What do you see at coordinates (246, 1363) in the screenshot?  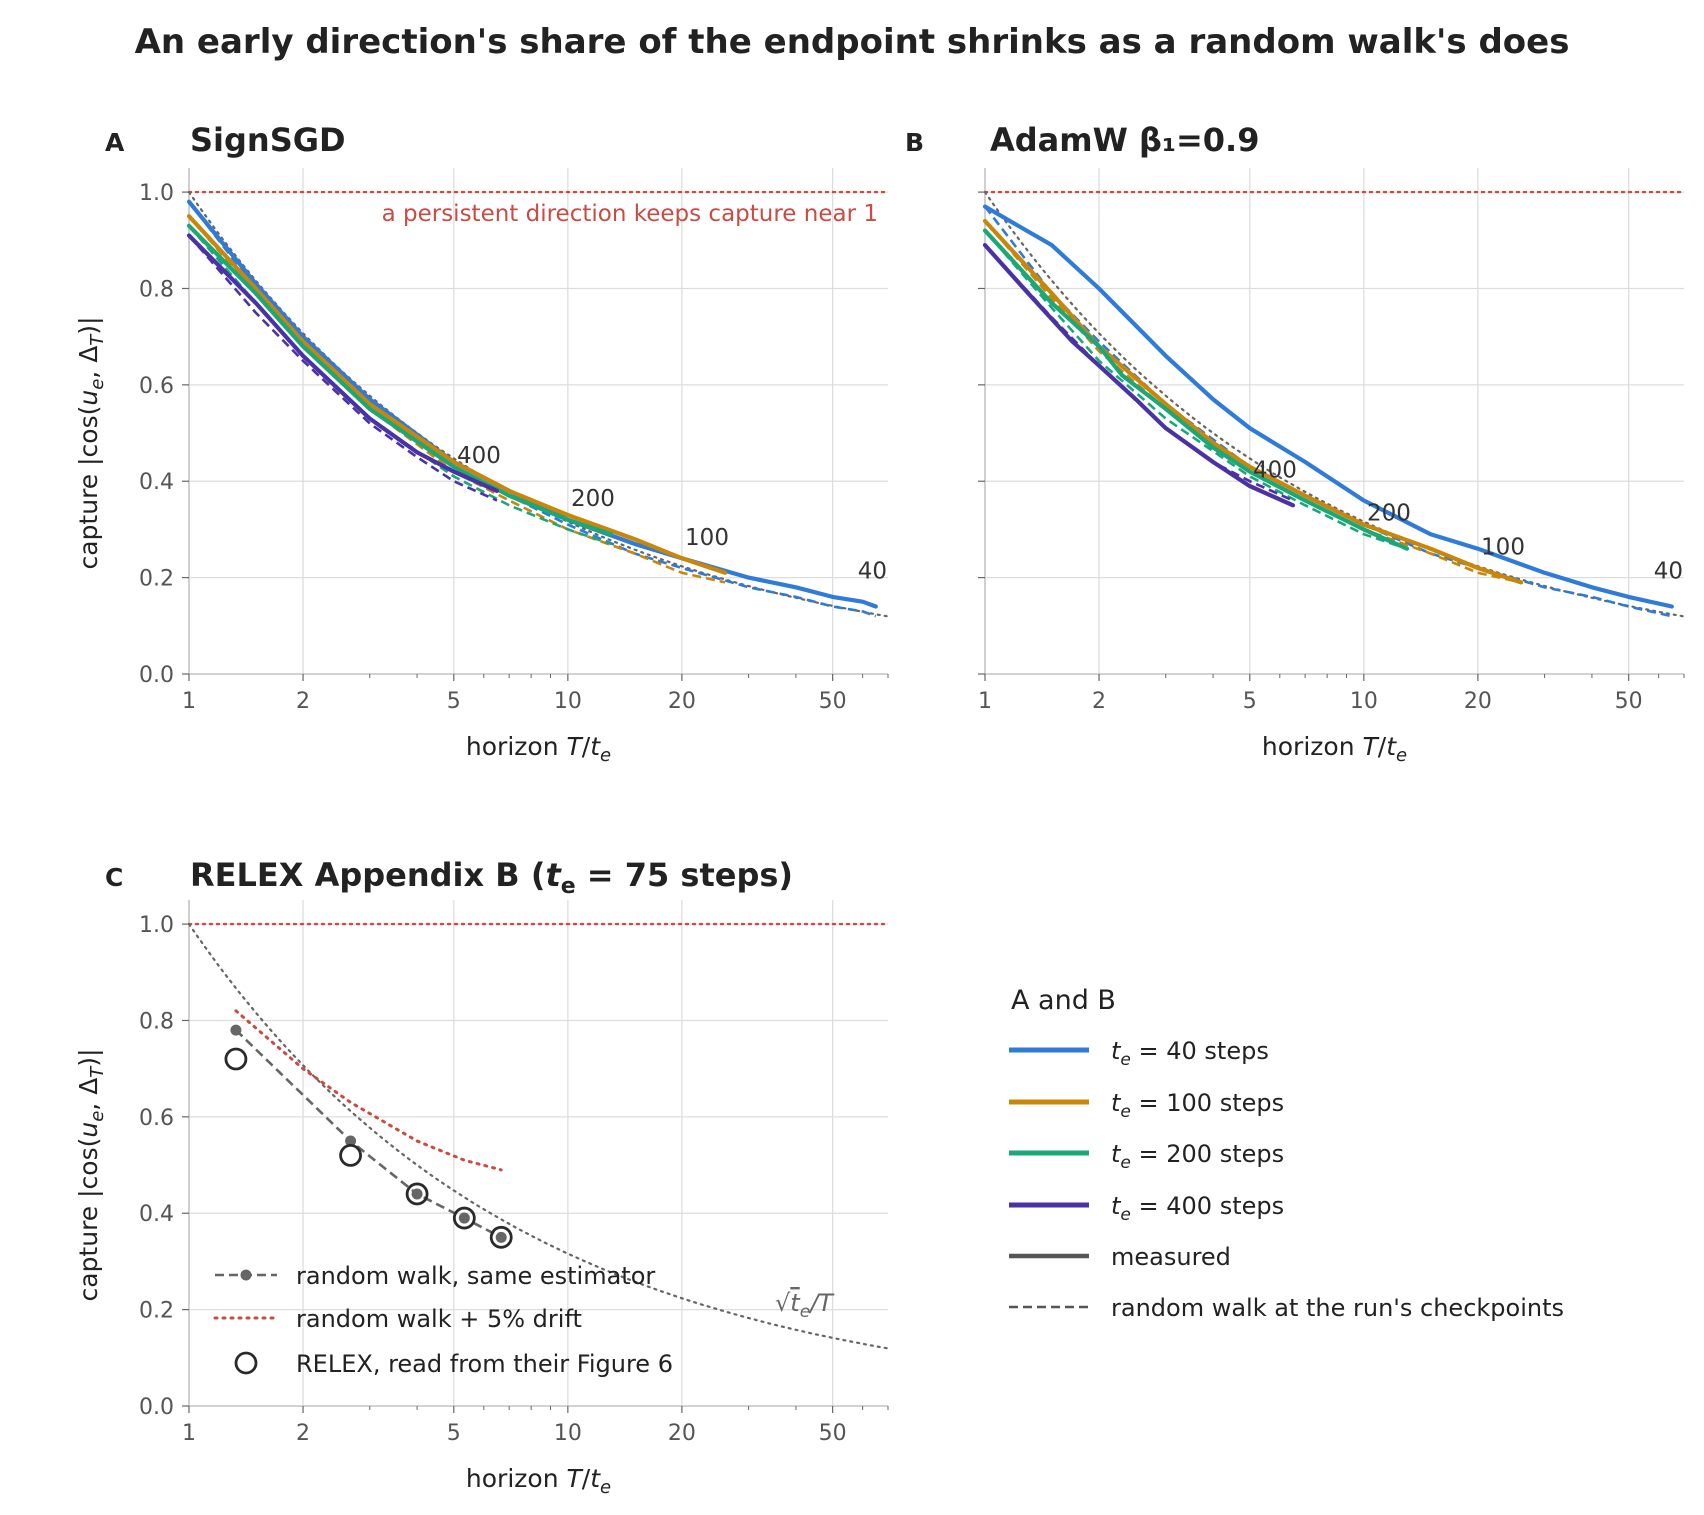 I see `legend-relex-swatch` at bounding box center [246, 1363].